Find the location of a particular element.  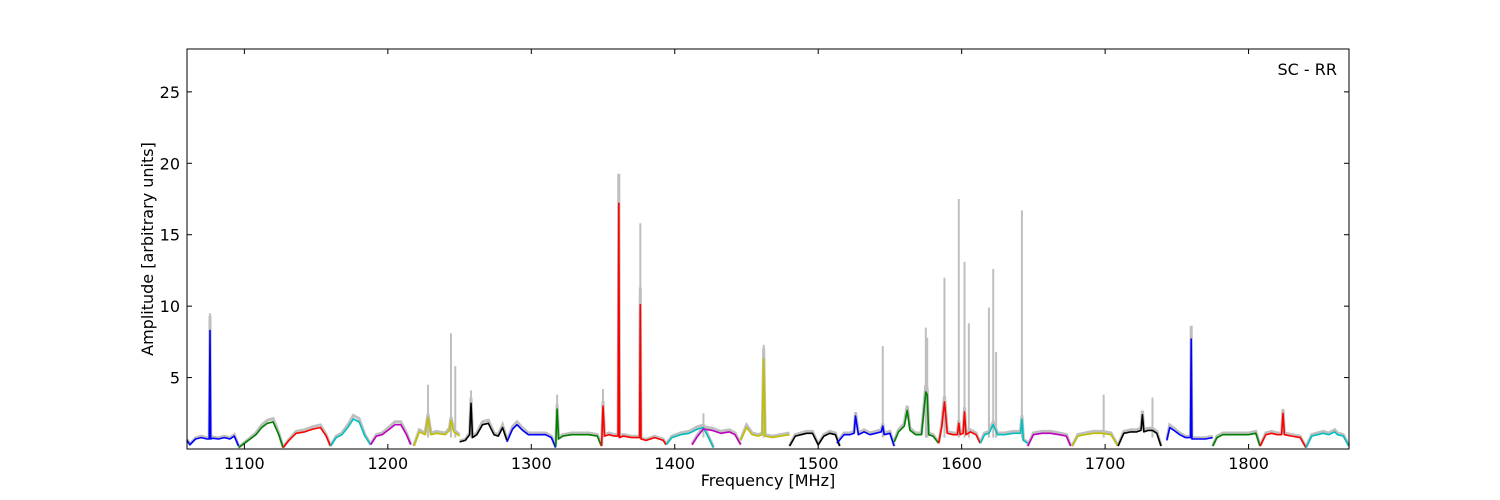

y-tick-label-15: 15 is located at coordinates (170, 235).